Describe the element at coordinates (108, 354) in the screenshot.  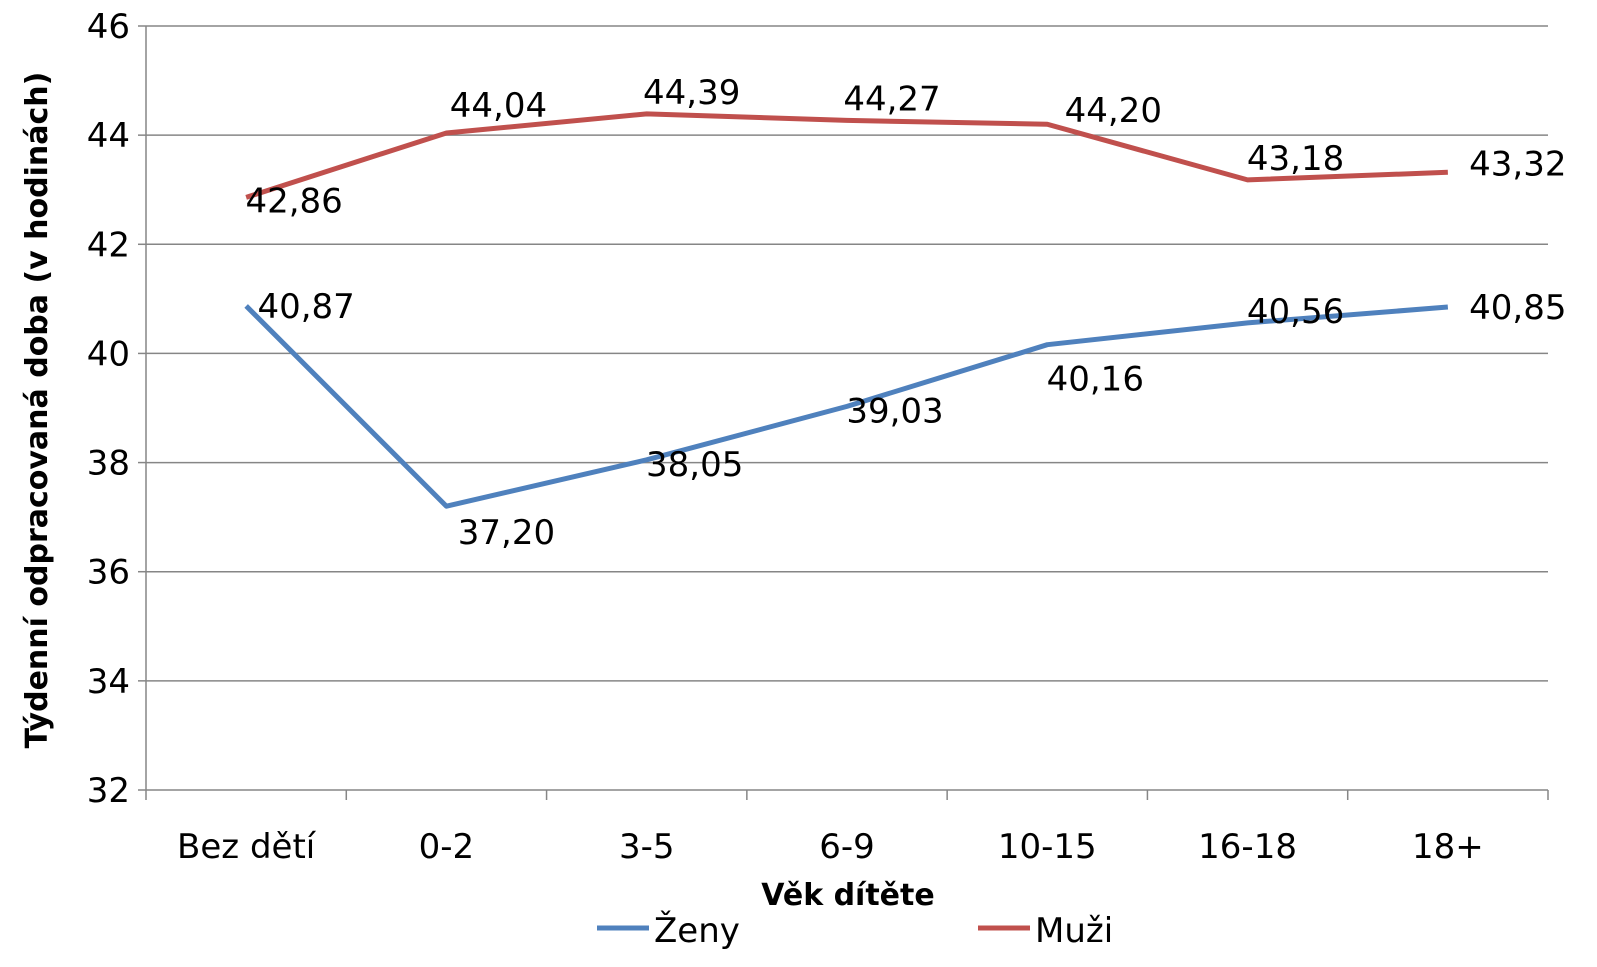
I see `y-tick-label-40: 40` at that location.